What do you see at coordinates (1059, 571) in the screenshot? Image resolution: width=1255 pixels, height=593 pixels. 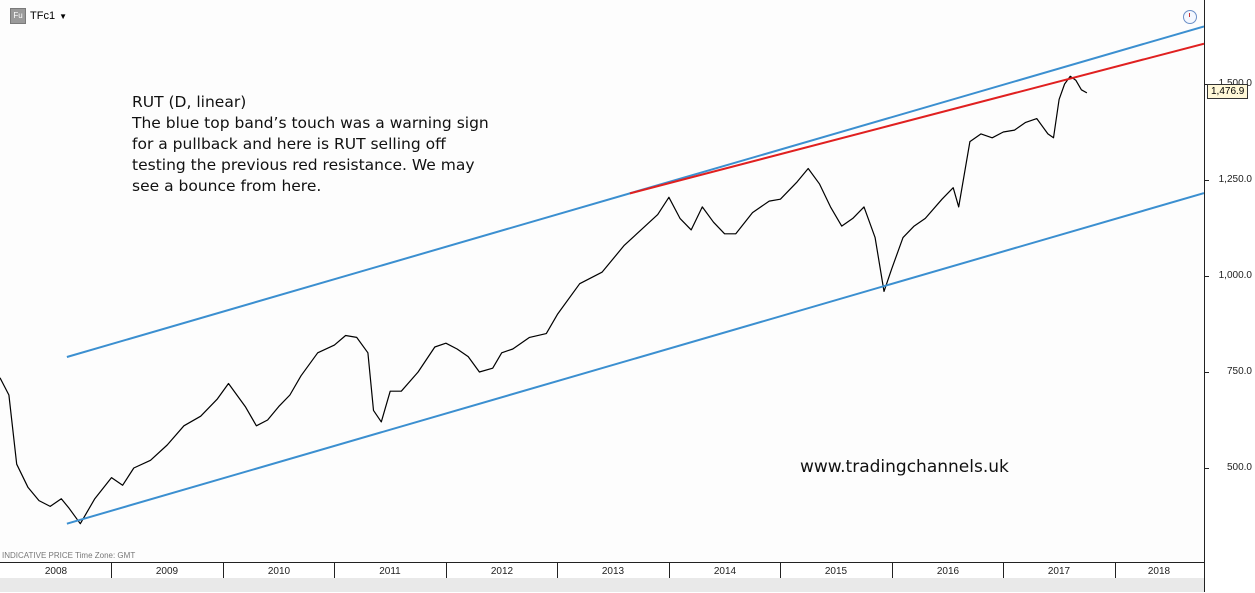 I see `x-tick-label: 2017` at bounding box center [1059, 571].